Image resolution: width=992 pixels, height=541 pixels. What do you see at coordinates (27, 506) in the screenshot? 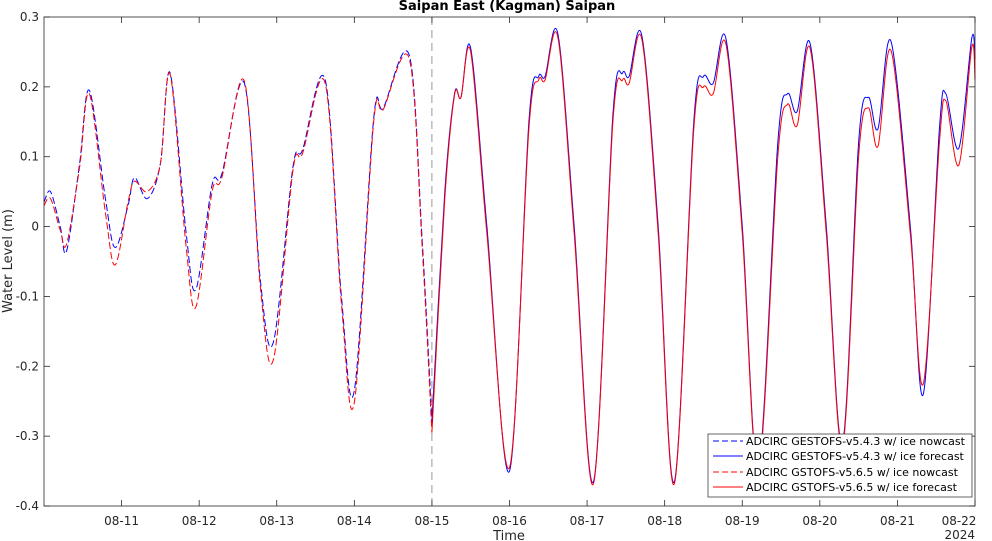
I see `y-tick-label: -0.4` at bounding box center [27, 506].